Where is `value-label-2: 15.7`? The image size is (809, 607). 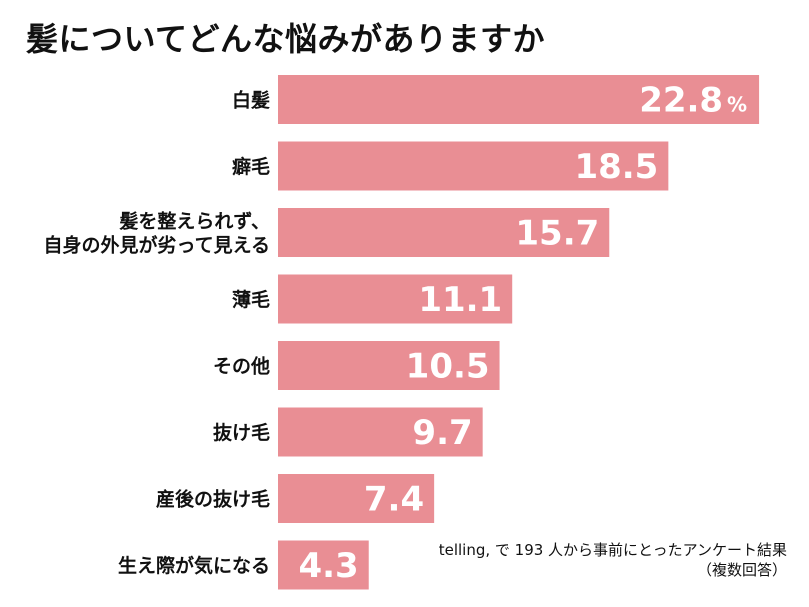
value-label-2: 15.7 is located at coordinates (557, 234).